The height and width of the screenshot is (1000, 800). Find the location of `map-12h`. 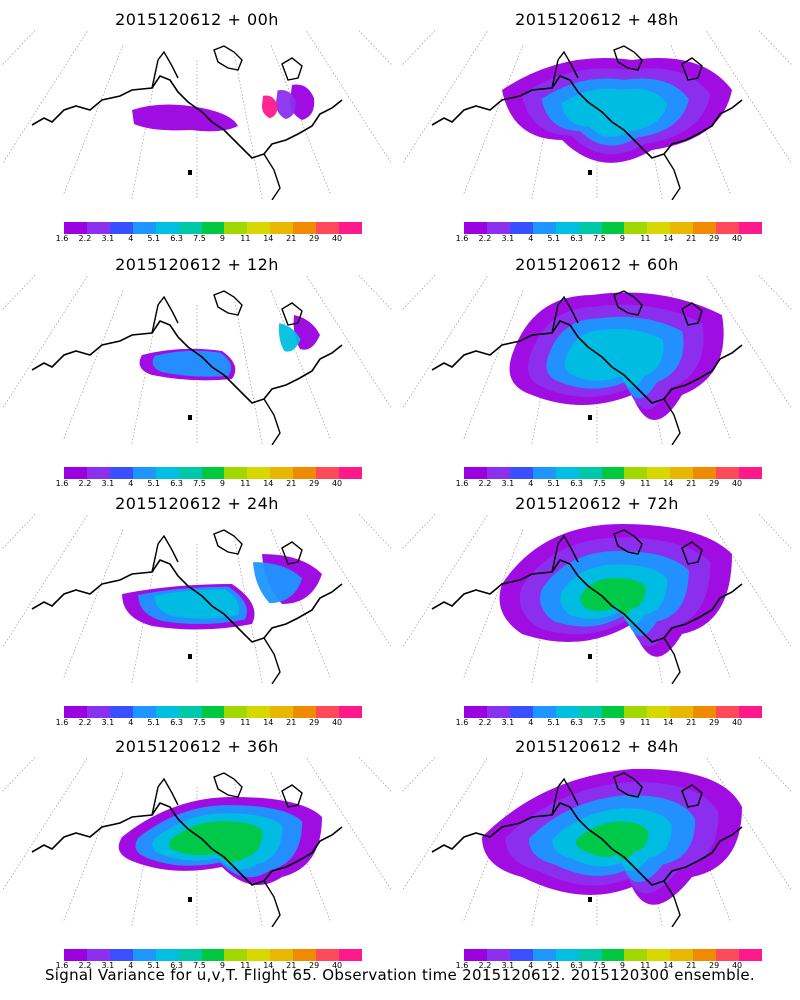

map-12h is located at coordinates (197, 360).